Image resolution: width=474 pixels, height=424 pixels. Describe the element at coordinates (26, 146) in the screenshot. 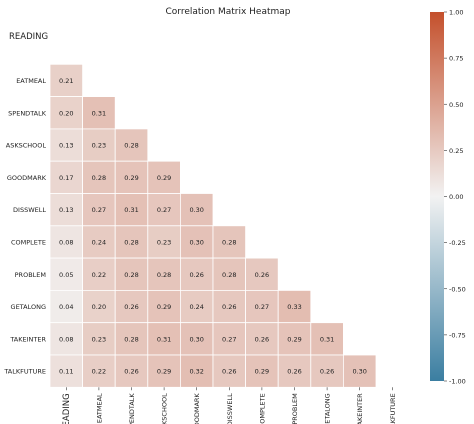

I see `row-label: ASKSCHOOL` at that location.